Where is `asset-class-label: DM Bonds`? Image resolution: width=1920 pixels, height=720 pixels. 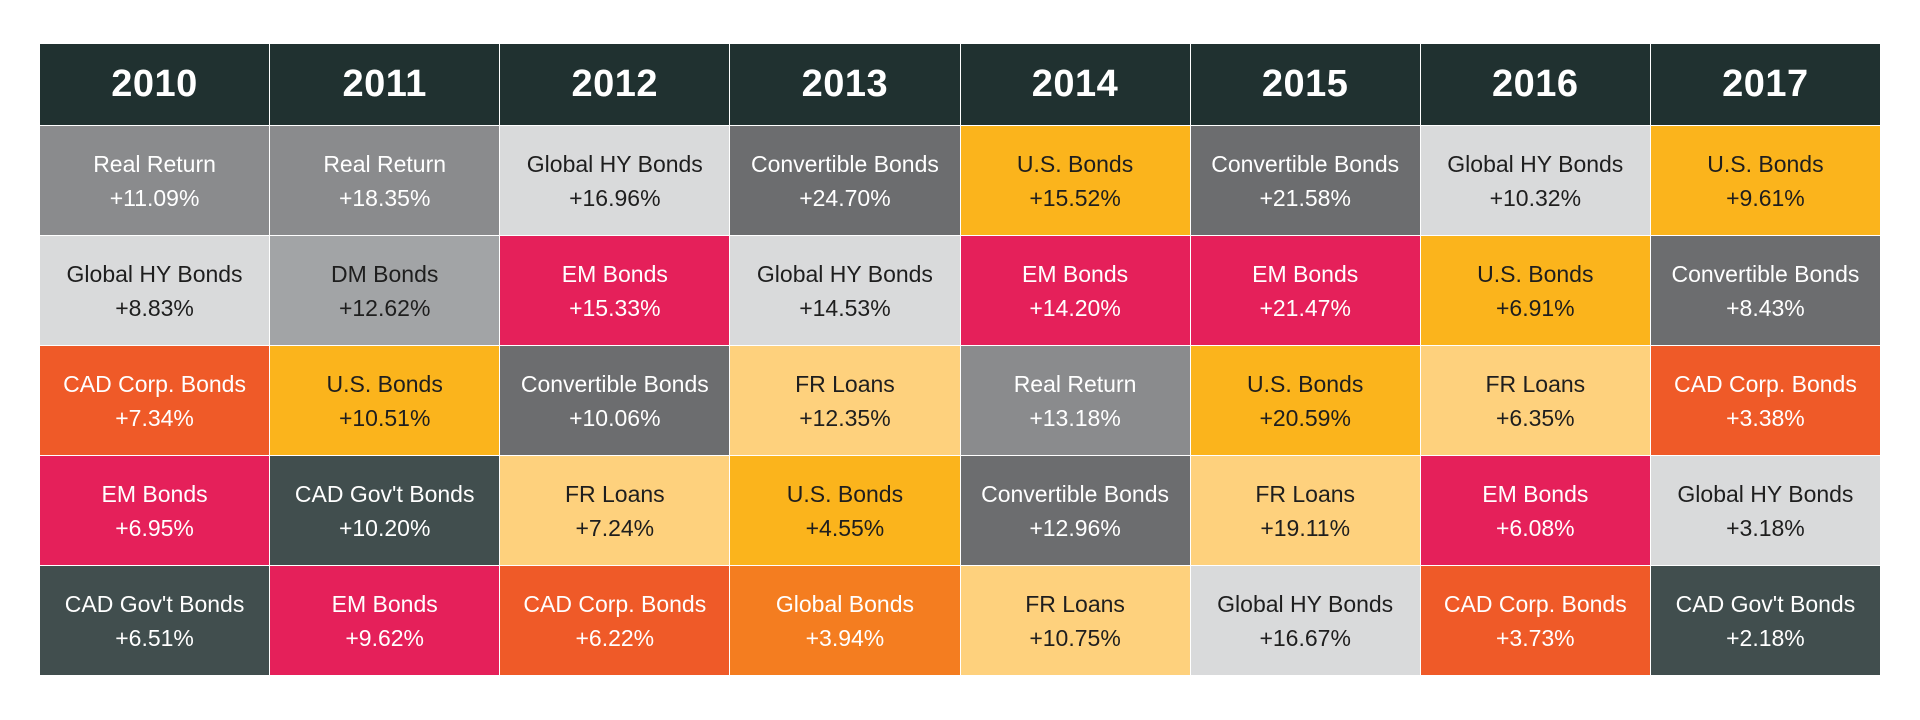 asset-class-label: DM Bonds is located at coordinates (385, 273).